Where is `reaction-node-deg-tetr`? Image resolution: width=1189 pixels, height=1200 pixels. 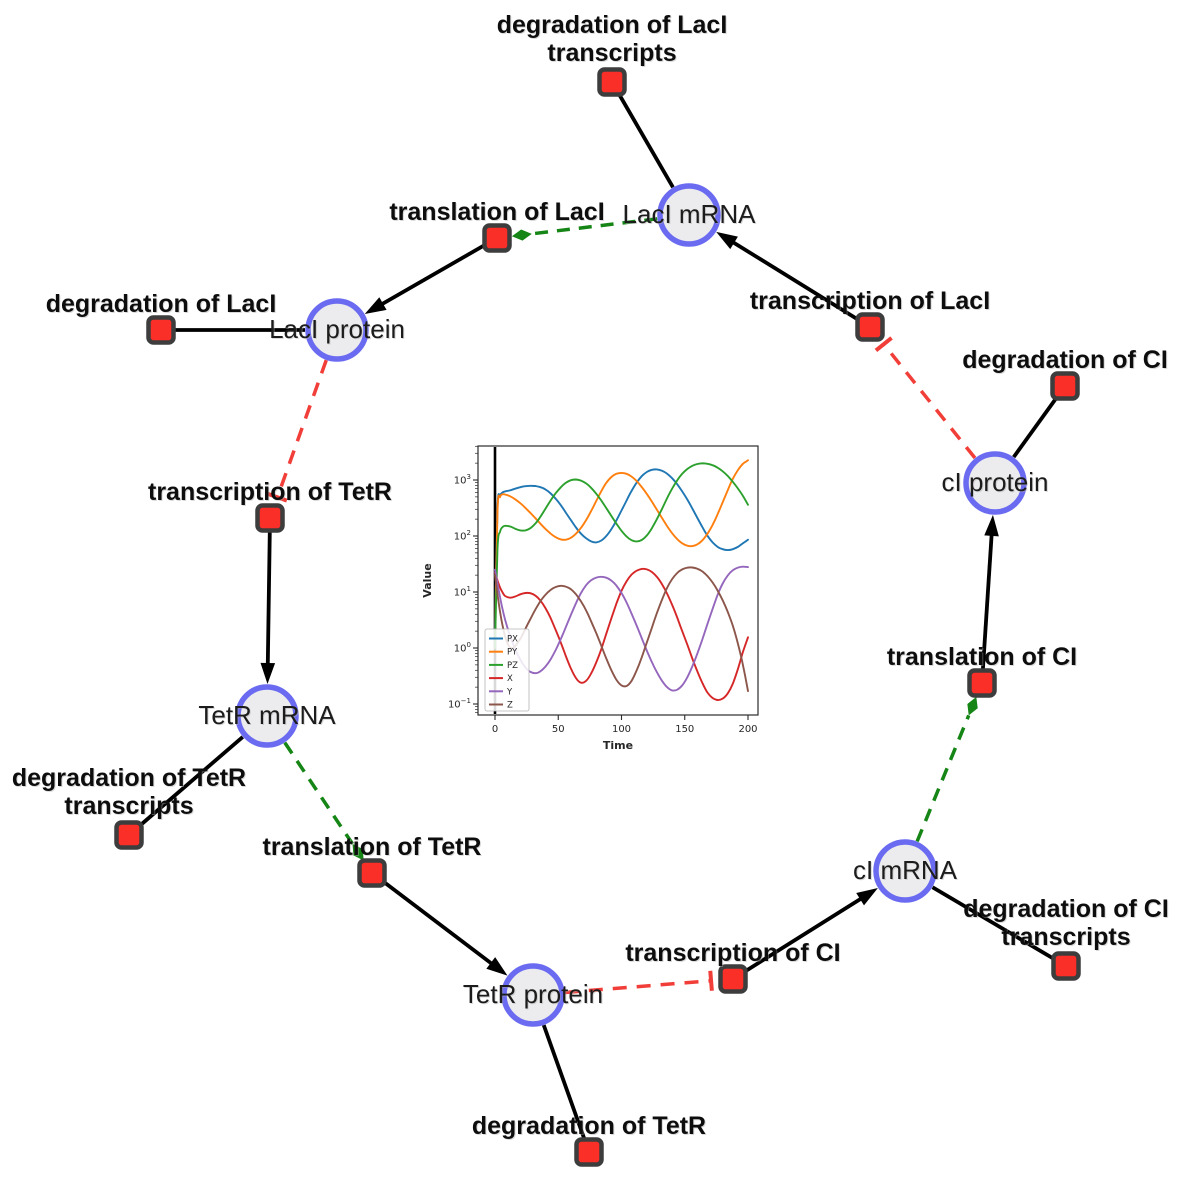
reaction-node-deg-tetr is located at coordinates (589, 1152).